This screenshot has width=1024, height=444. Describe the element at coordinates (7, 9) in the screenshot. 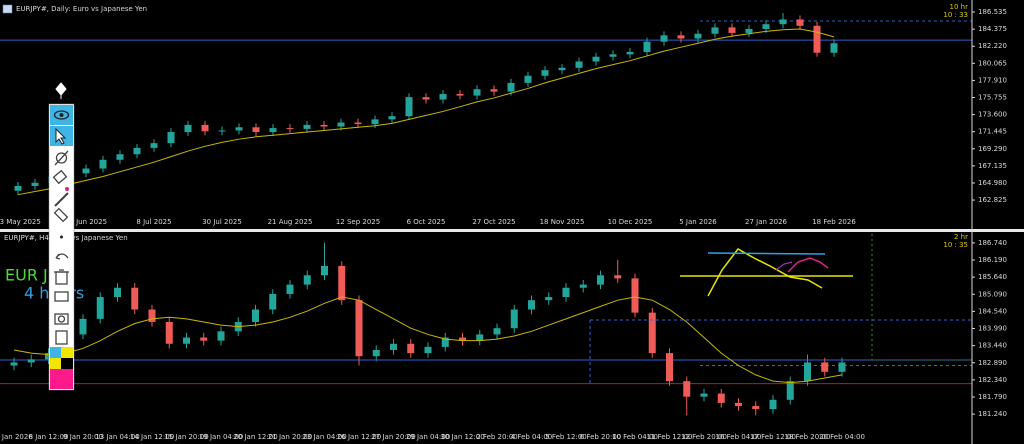

I see `window-icon` at that location.